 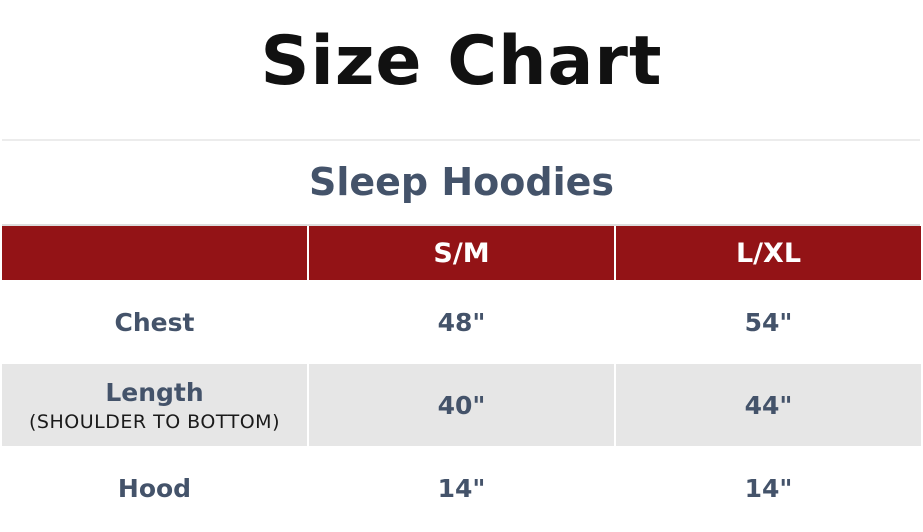 I want to click on row-label-text: Length, so click(x=154, y=392).